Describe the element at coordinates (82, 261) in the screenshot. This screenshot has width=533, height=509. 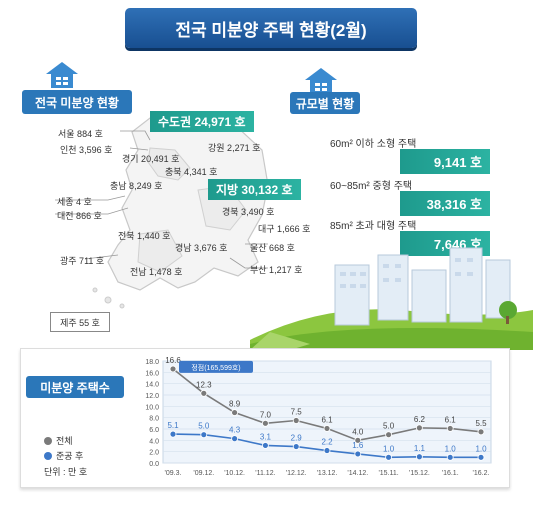
I see `city-gwangju: 광주 711 호` at that location.